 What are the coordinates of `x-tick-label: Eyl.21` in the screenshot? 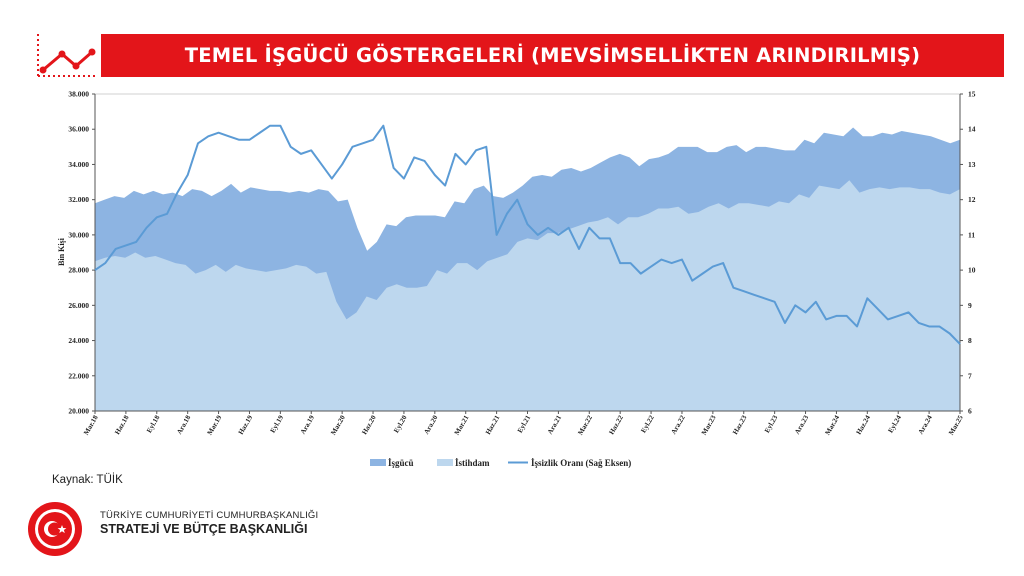 It's located at (524, 424).